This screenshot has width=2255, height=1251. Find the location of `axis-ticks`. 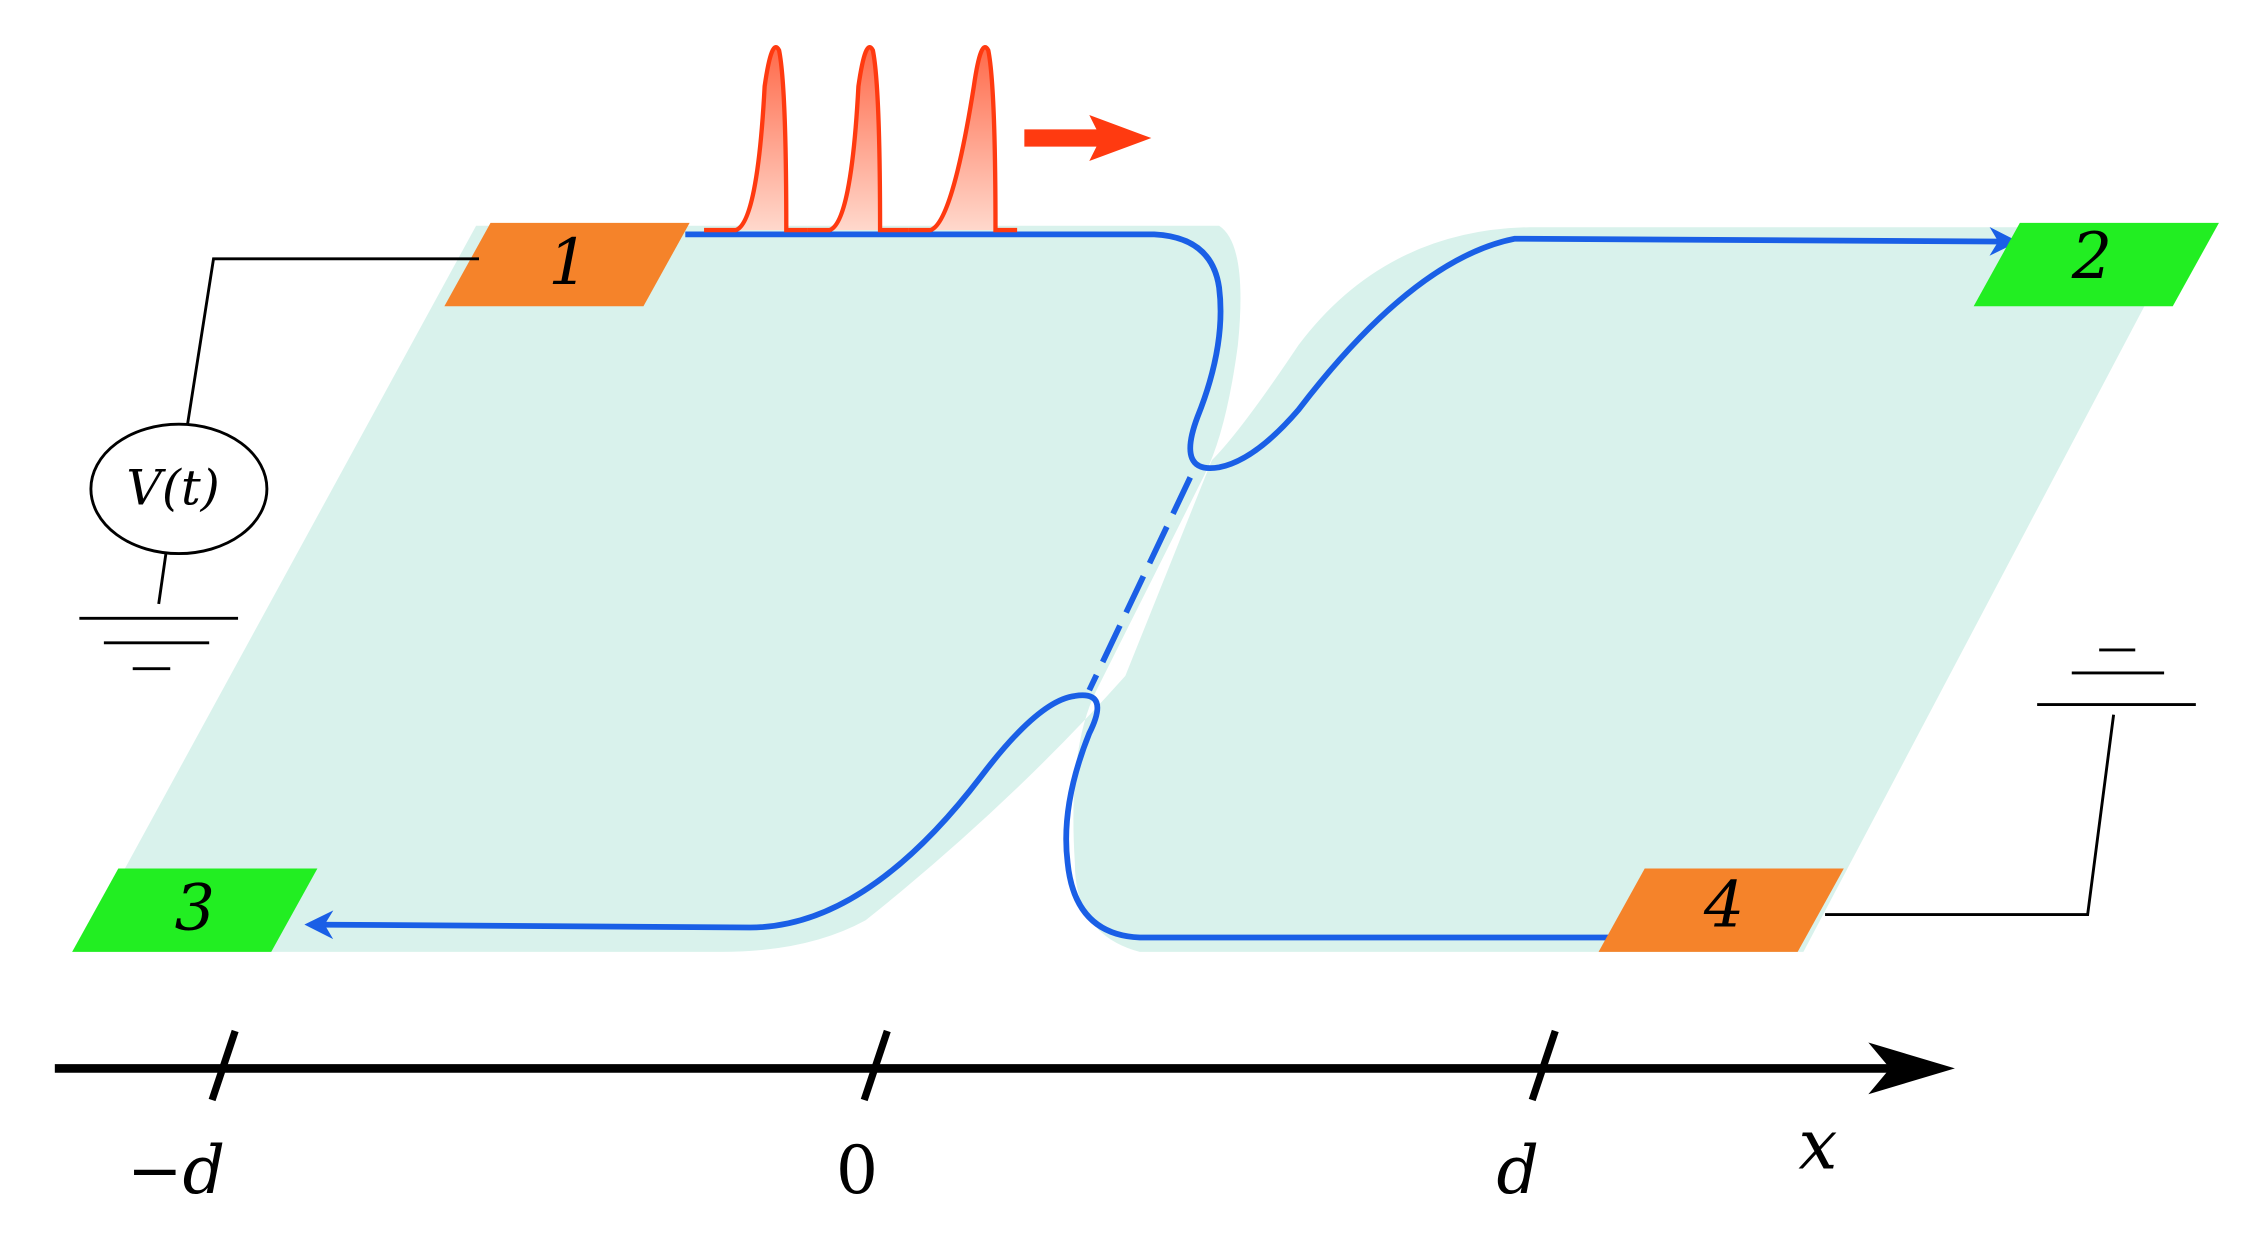

axis-ticks is located at coordinates (883, 1065).